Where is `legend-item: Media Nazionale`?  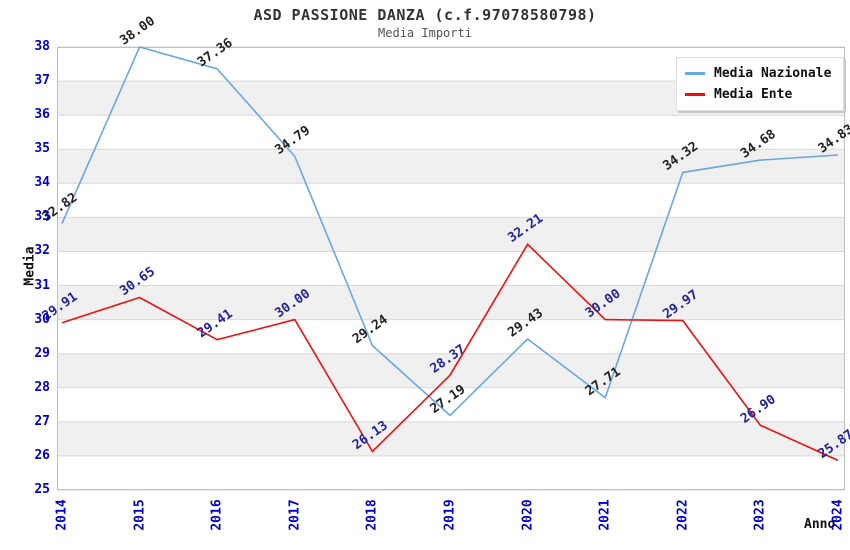 legend-item: Media Nazionale is located at coordinates (758, 73).